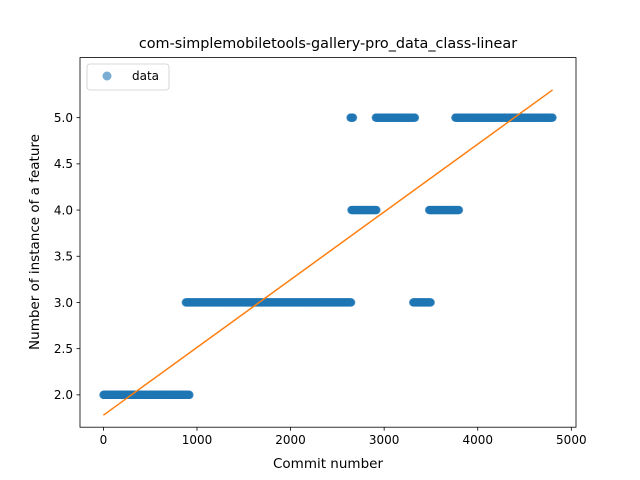 The width and height of the screenshot is (640, 480). I want to click on x-axis-label: Commit number, so click(328, 464).